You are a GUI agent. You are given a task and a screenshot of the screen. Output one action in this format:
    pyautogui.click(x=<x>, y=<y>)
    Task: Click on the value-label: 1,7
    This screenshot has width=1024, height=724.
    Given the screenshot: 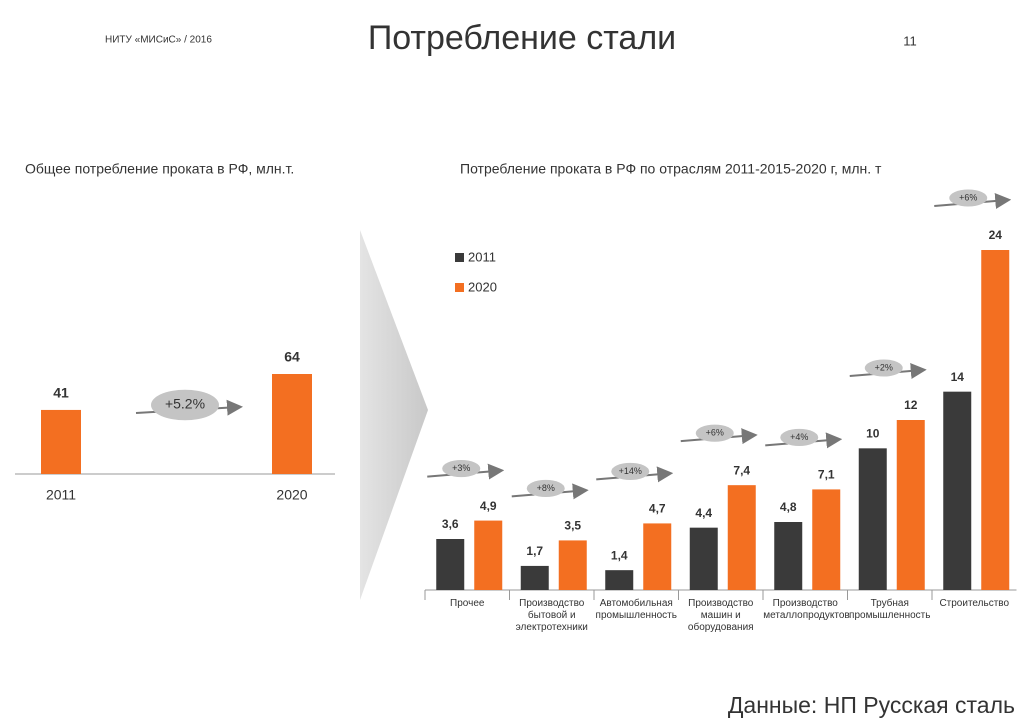 What is the action you would take?
    pyautogui.click(x=534, y=551)
    